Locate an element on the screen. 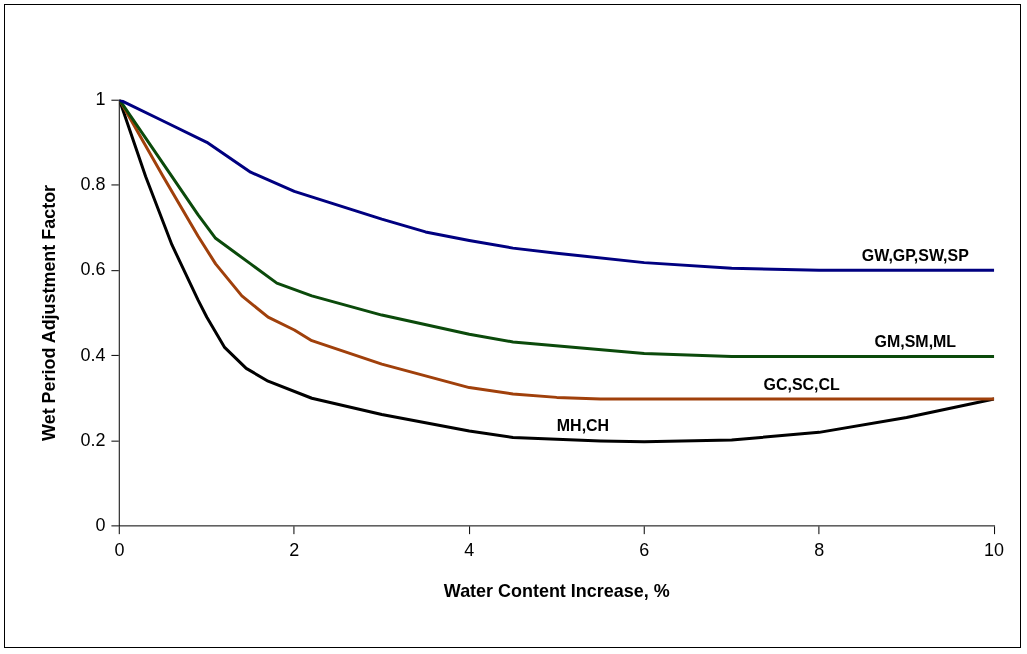  x-tick-label: 8 is located at coordinates (819, 549).